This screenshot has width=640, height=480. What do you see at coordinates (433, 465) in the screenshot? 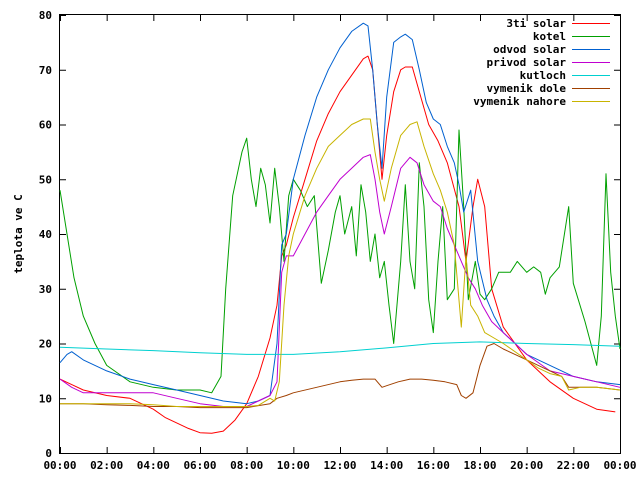
I see `x-tick-label: 16:00` at bounding box center [433, 465].